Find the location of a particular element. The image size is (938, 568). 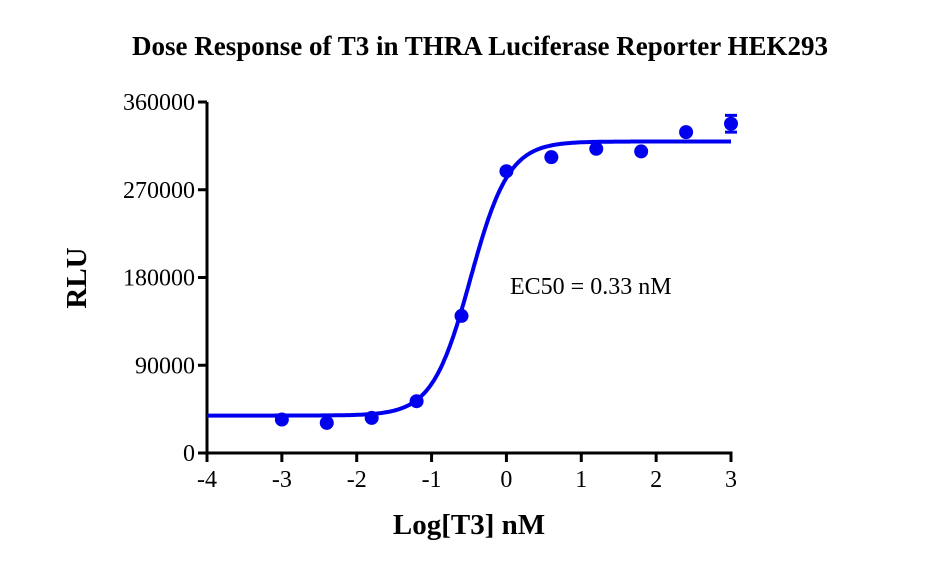

y-tick-label: 270000 is located at coordinates (159, 191).